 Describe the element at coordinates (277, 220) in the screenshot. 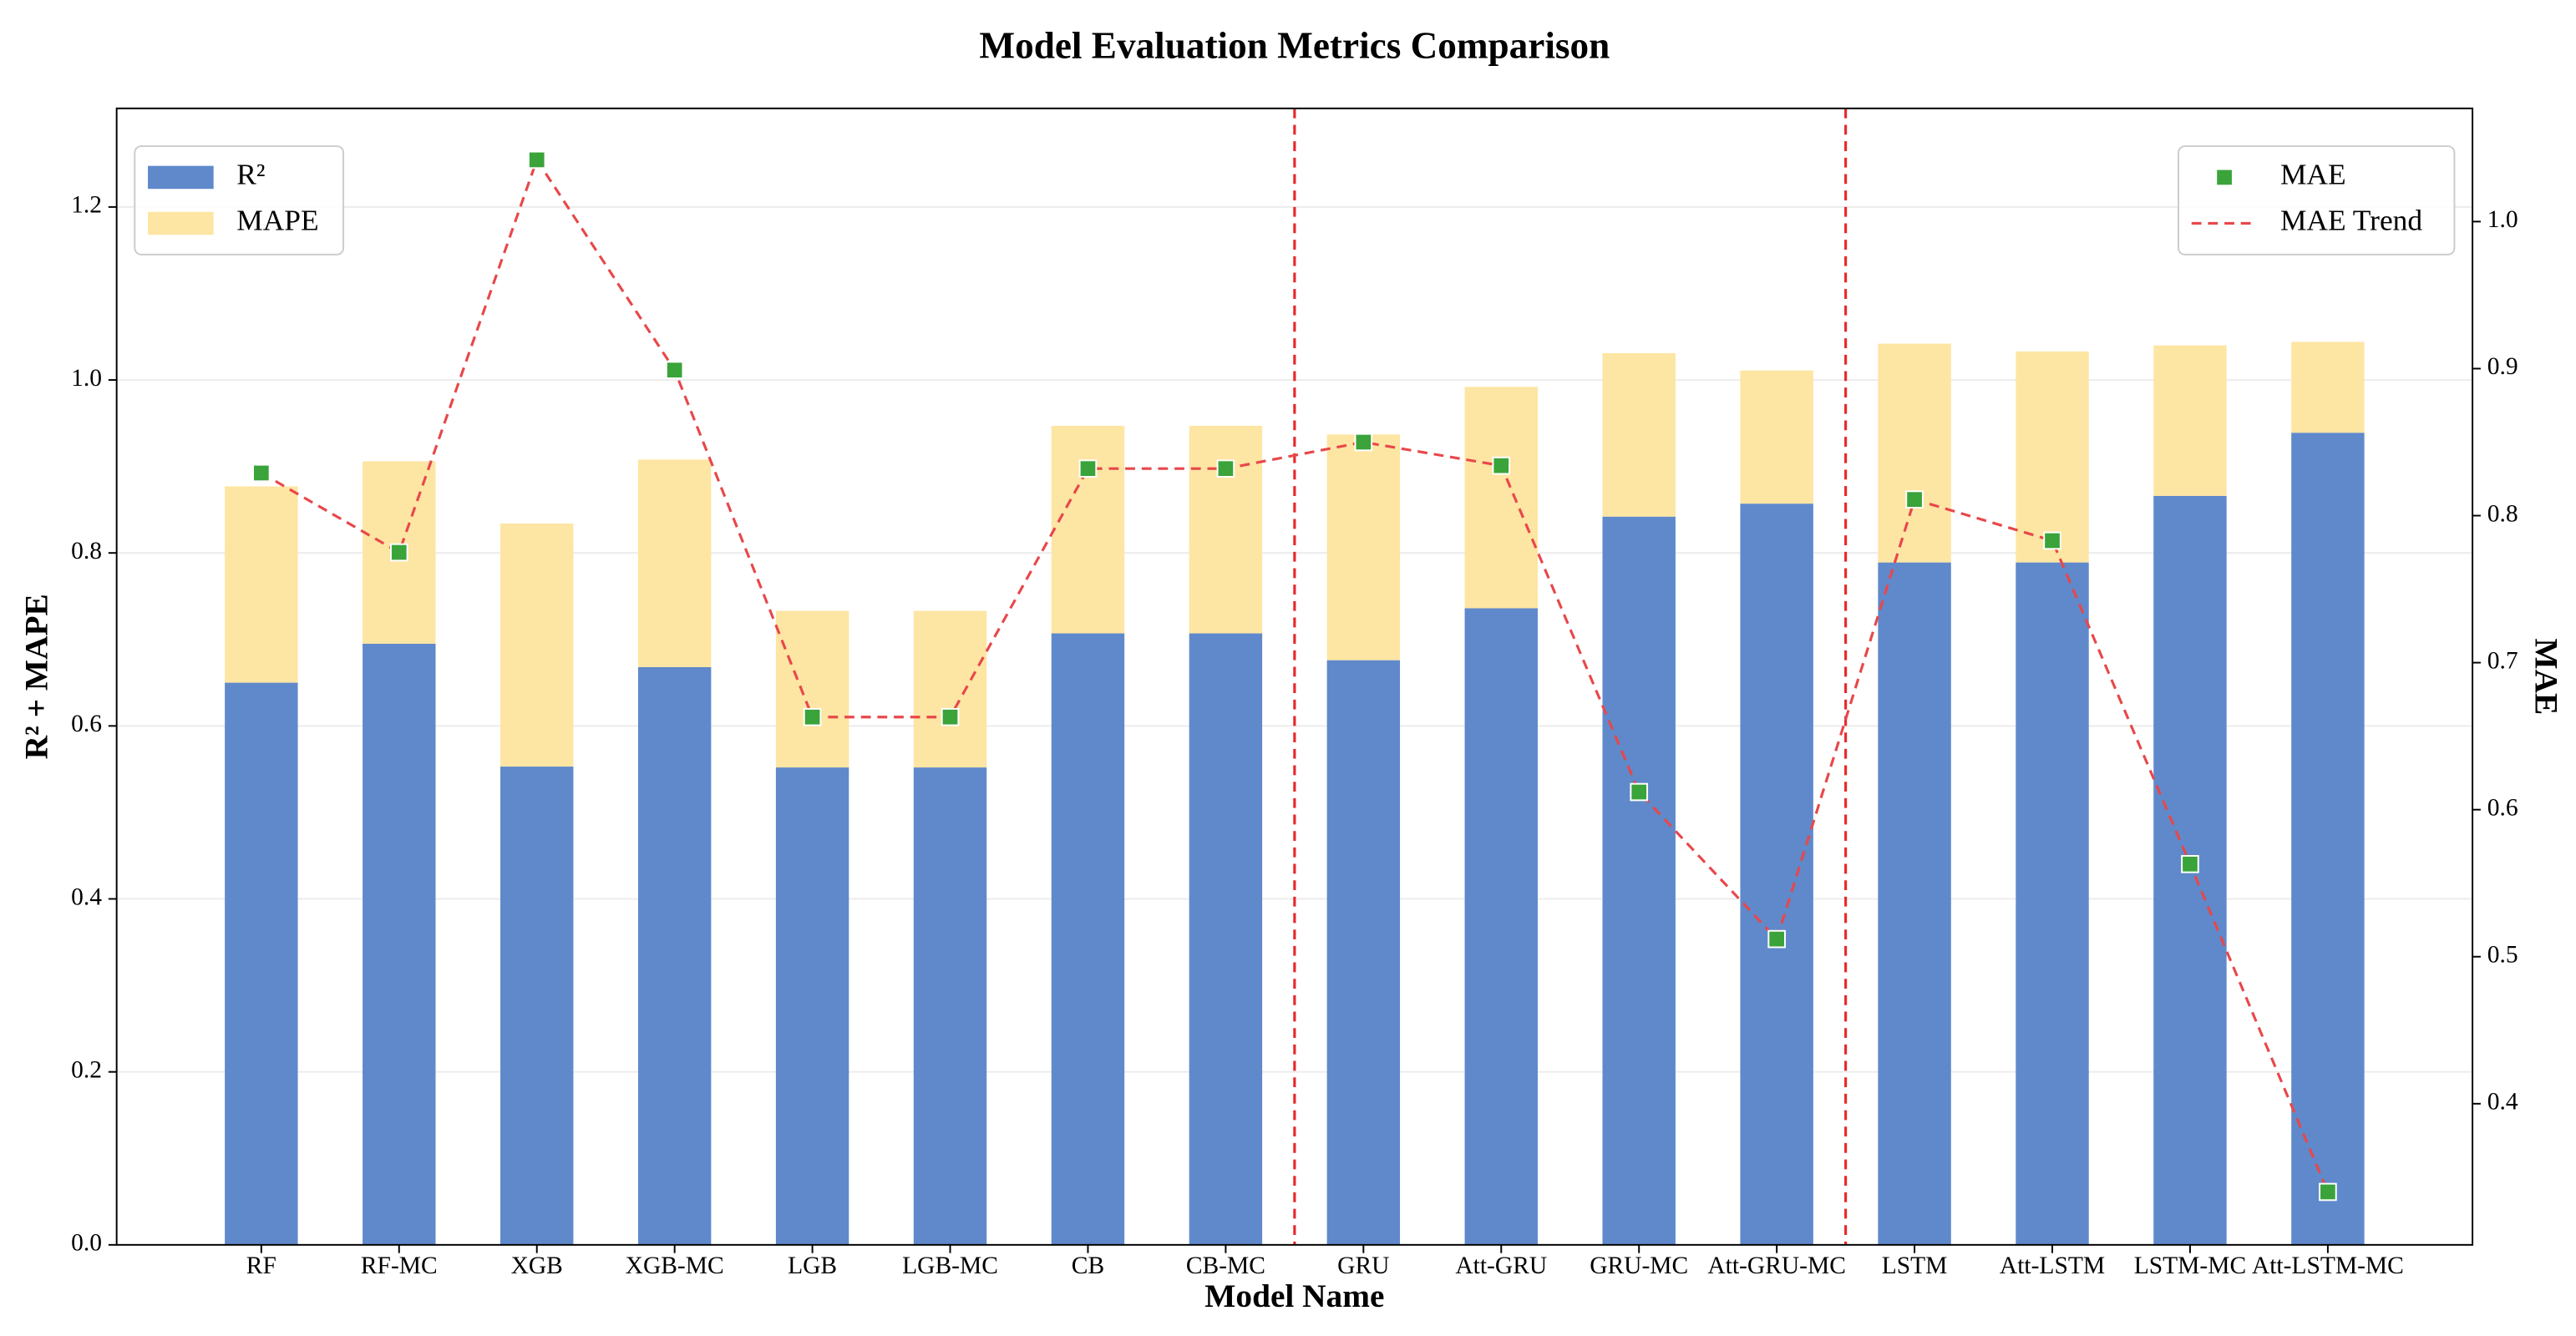

I see `legend-label: MAPE` at that location.